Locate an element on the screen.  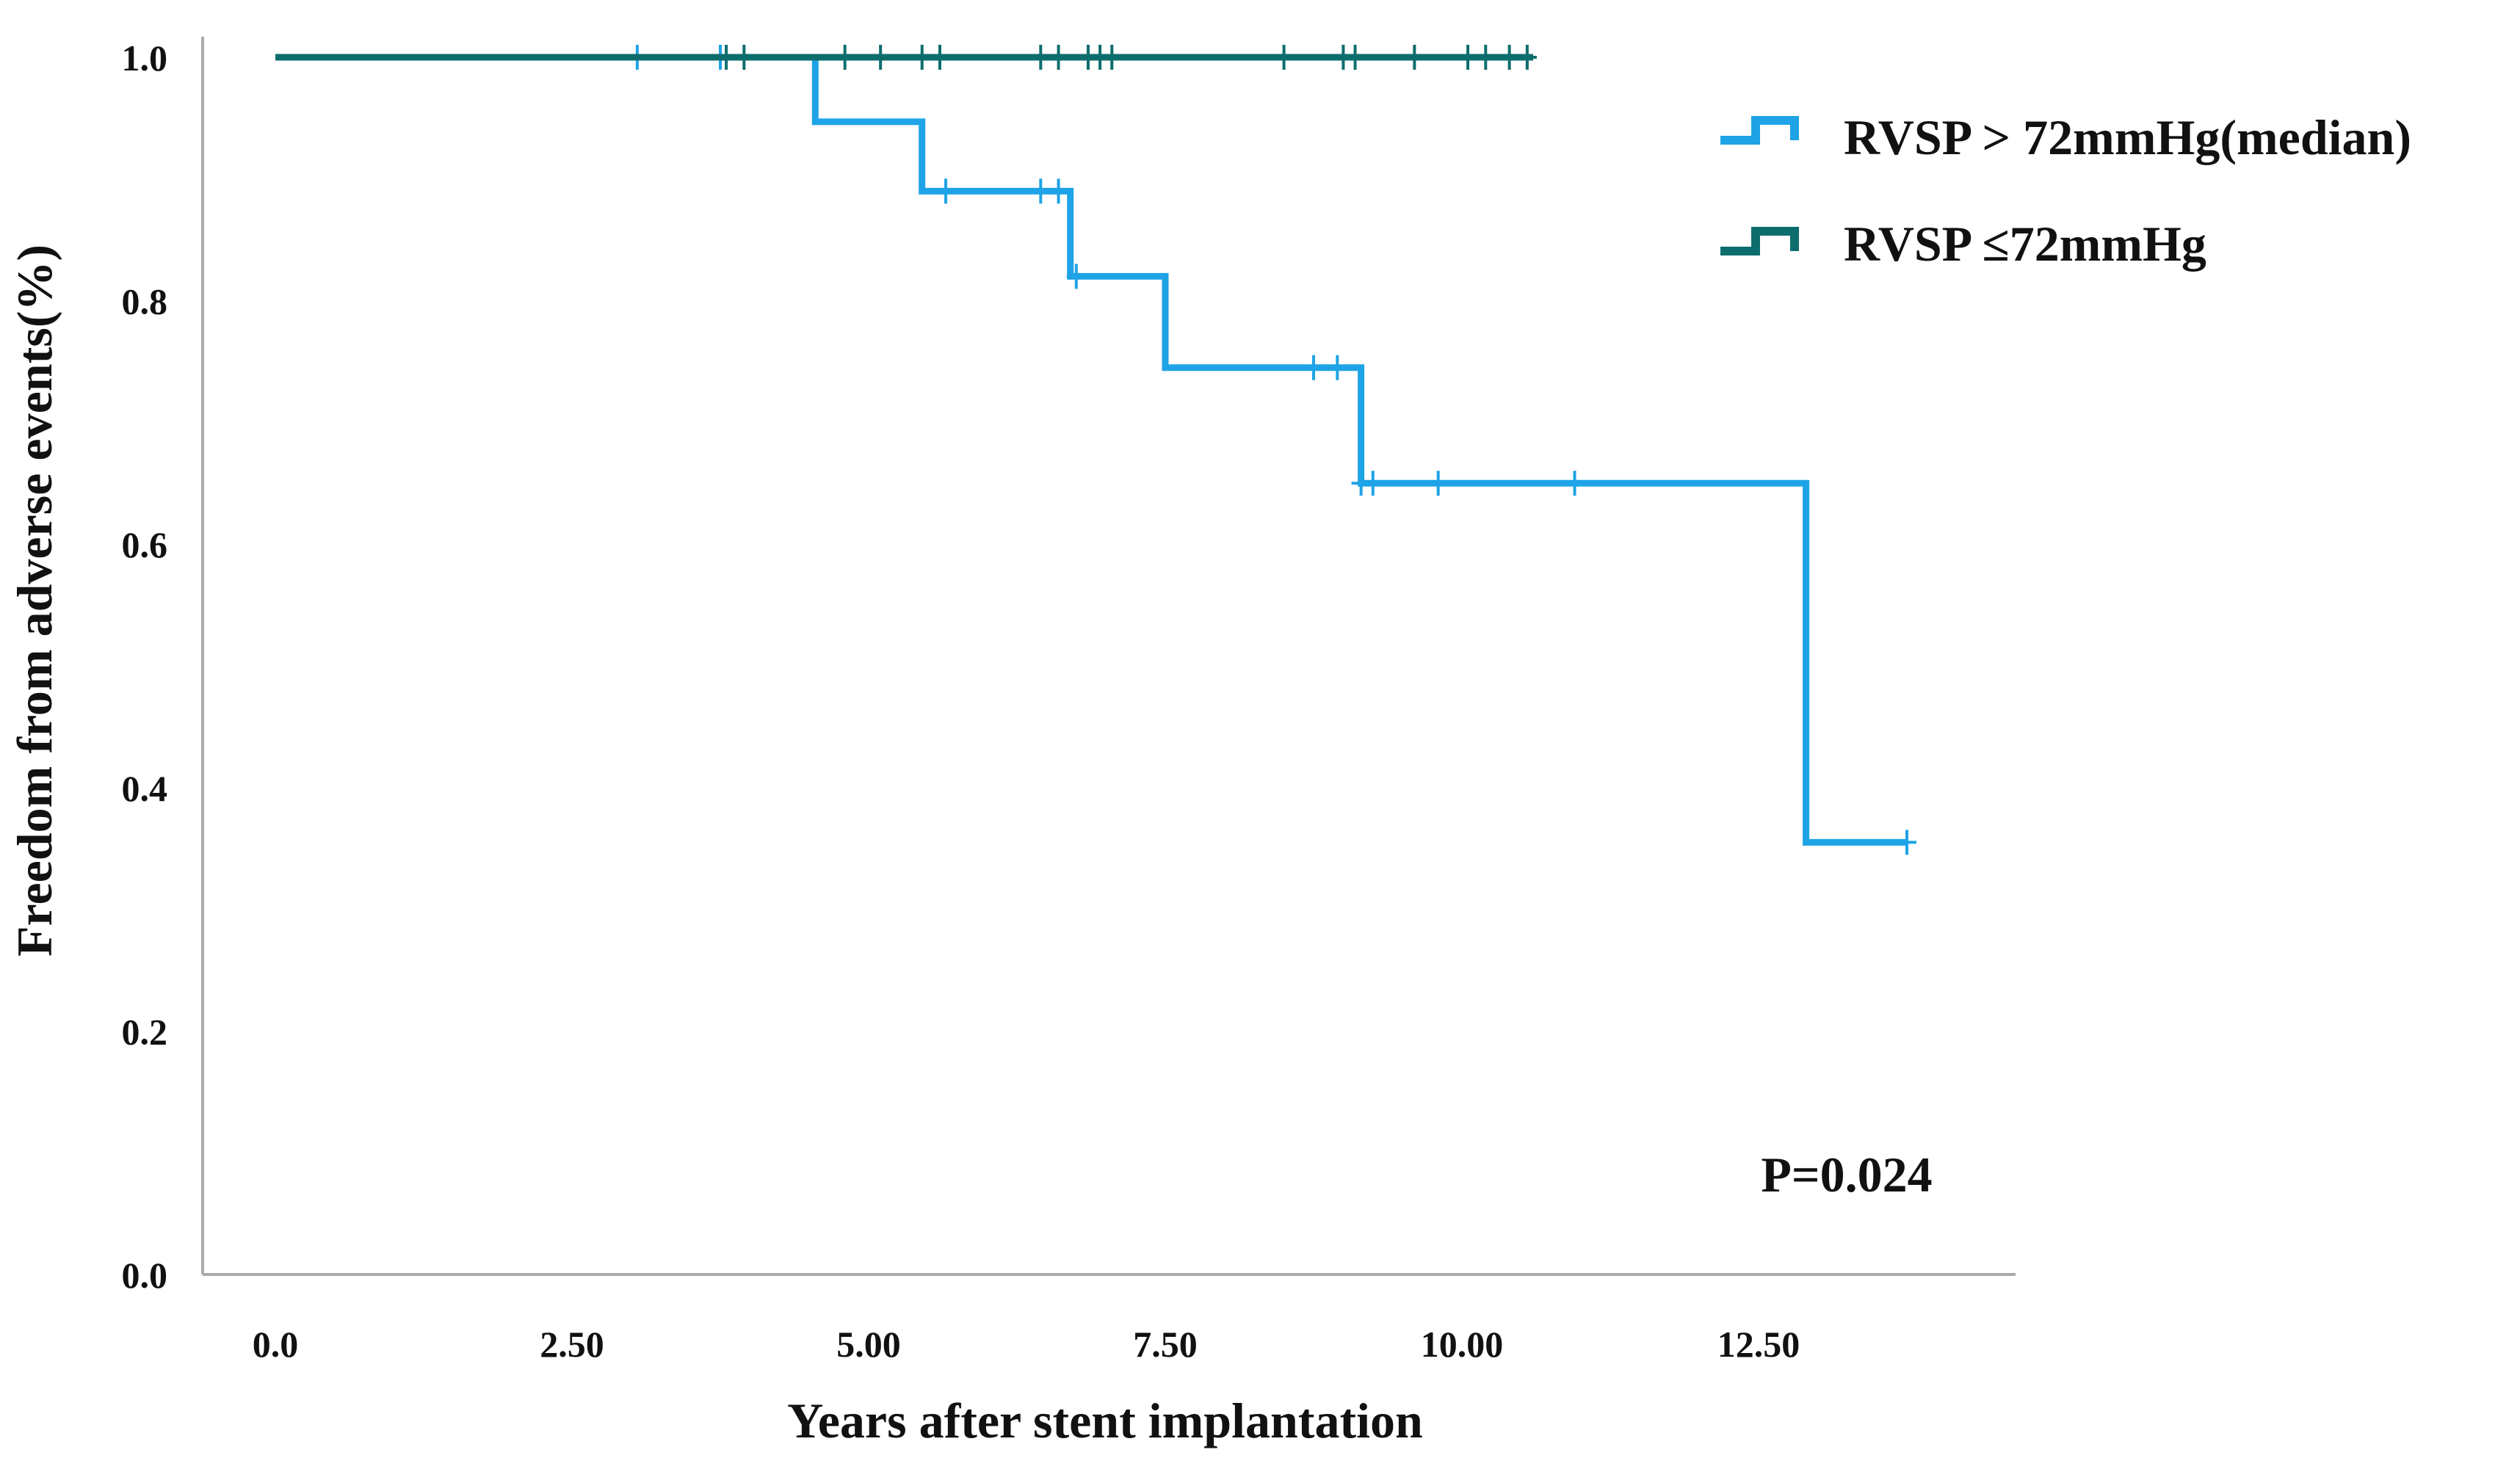
legend-label-rvsp-high: RVSP > 72mmHg(median) is located at coordinates (2127, 137).